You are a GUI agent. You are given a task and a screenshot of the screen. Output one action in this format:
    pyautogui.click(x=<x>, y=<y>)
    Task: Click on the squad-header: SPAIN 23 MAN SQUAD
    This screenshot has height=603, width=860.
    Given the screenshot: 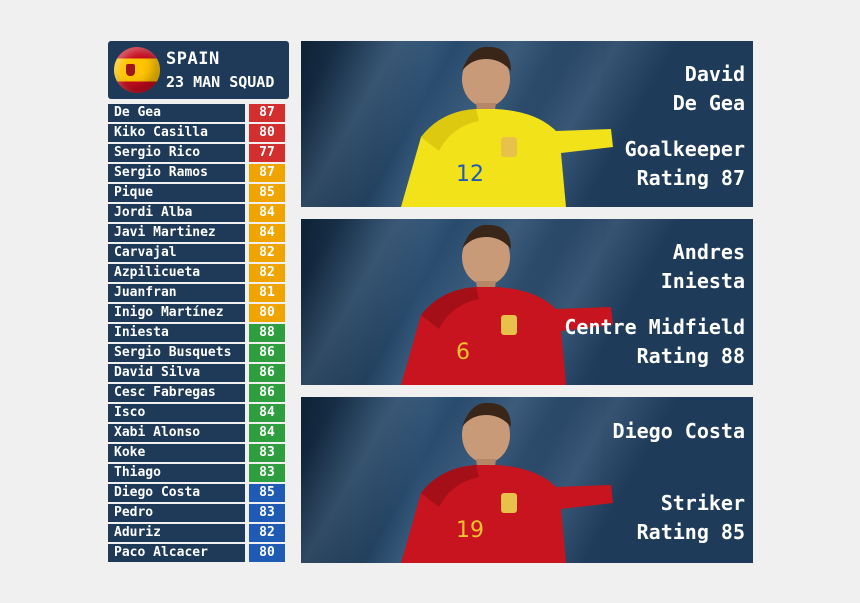 What is the action you would take?
    pyautogui.click(x=198, y=70)
    